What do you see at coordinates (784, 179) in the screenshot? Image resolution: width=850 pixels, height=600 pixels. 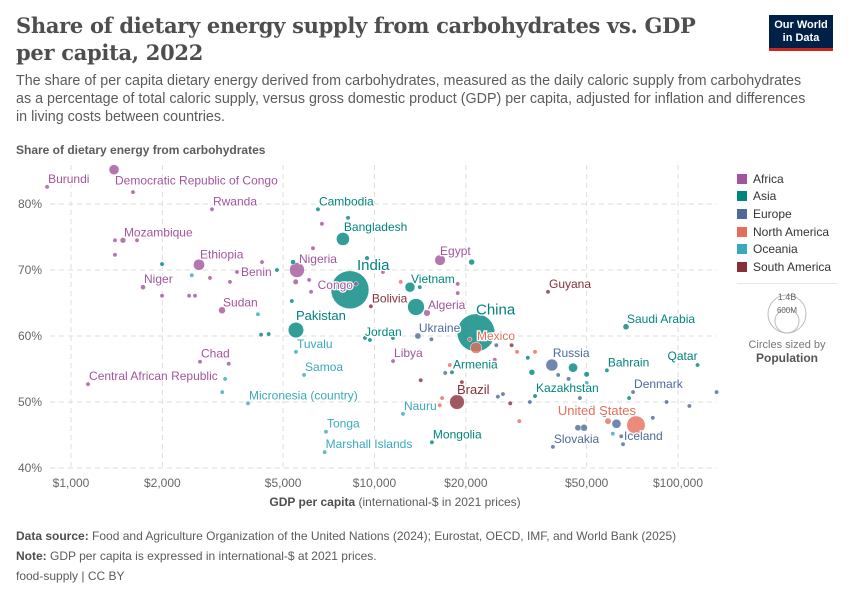 I see `legend-item-africa: Africa` at bounding box center [784, 179].